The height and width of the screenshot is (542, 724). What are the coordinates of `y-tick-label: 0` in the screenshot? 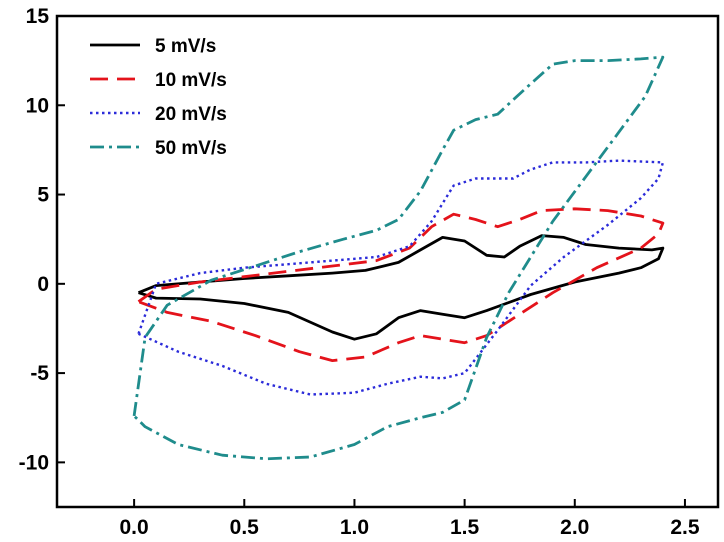 It's located at (43, 284).